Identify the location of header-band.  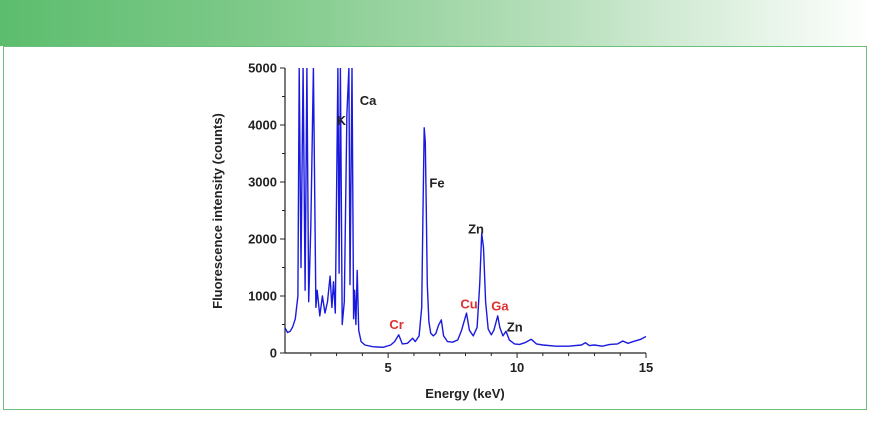
(436, 23).